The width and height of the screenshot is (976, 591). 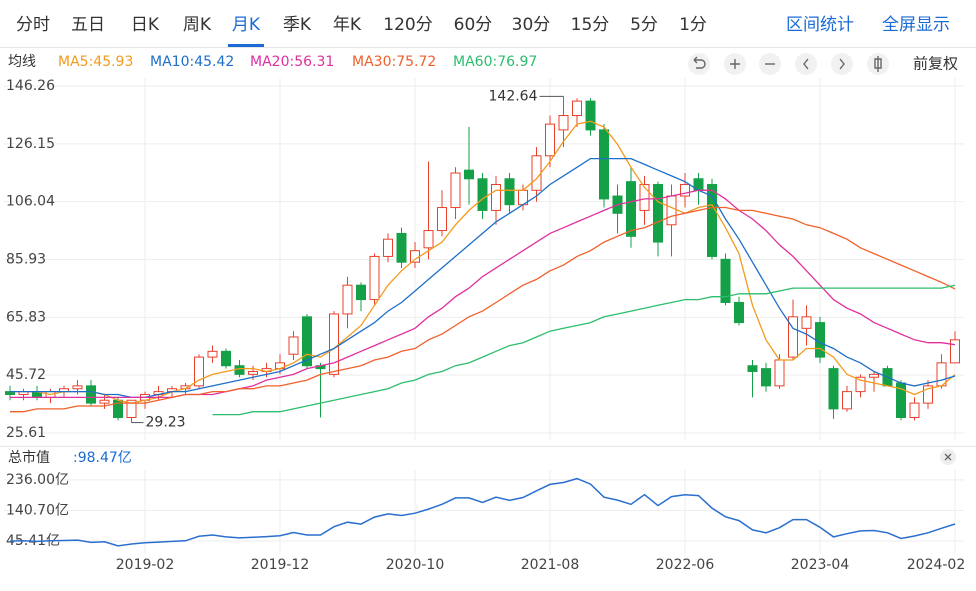 I want to click on tab-underline, so click(x=246, y=45).